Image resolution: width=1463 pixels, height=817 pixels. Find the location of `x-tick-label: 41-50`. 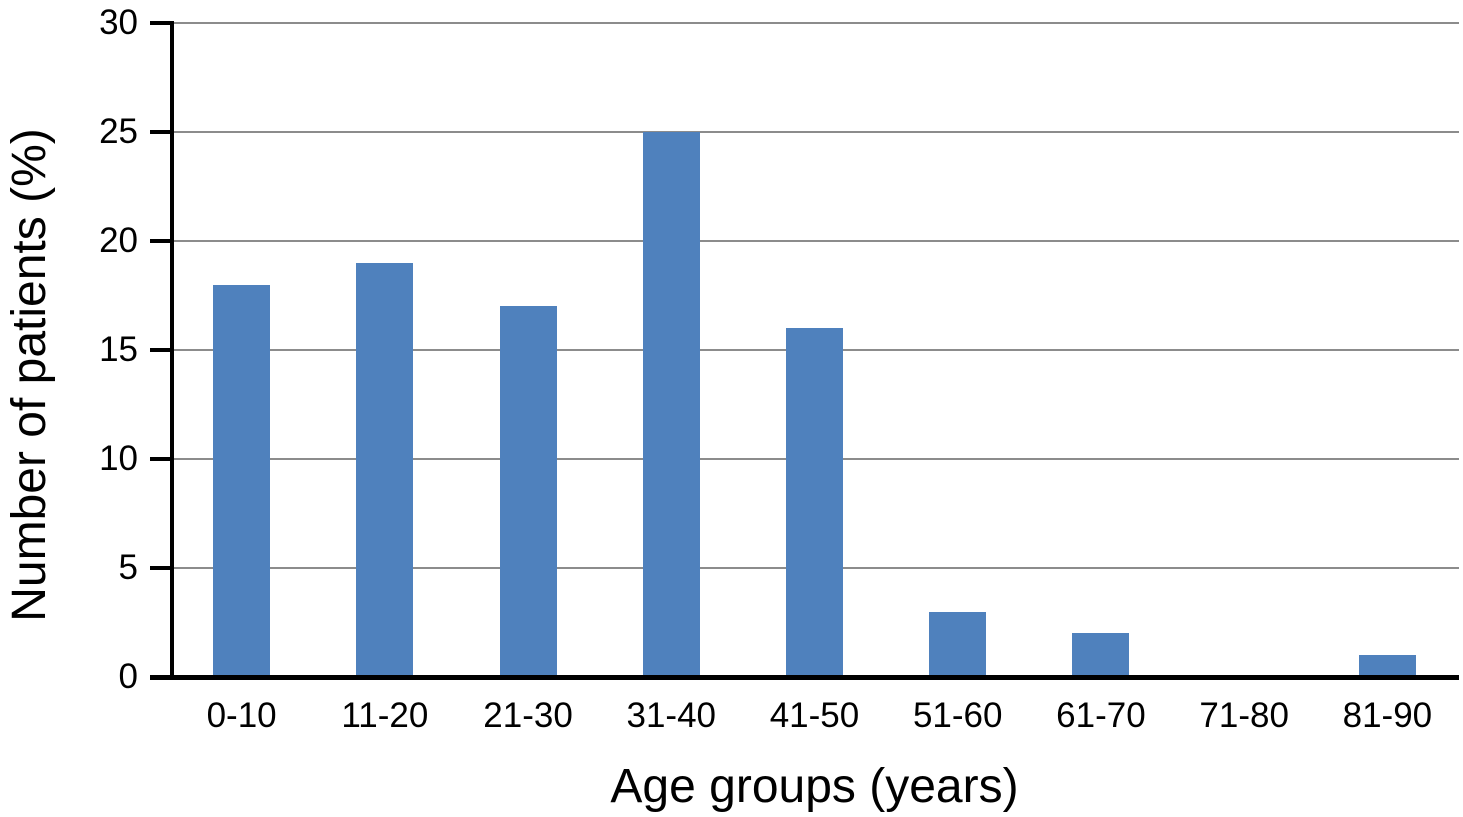

x-tick-label: 41-50 is located at coordinates (814, 715).